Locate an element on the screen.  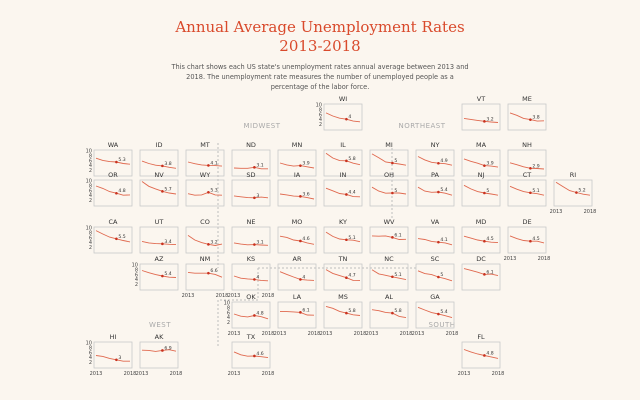
state-value-ut: 3.4 is located at coordinates (167, 242).